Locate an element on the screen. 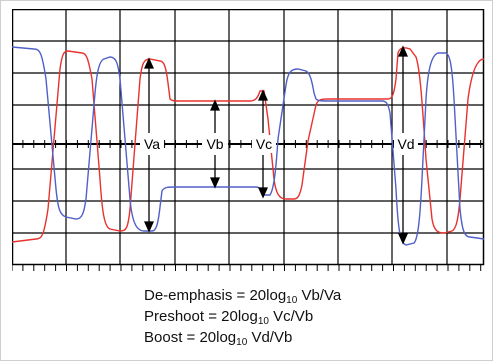 Image resolution: width=493 pixels, height=361 pixels. formula-text: Vc/Vb is located at coordinates (291, 316).